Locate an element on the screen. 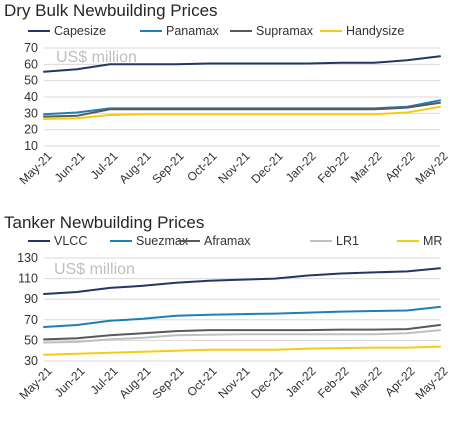 This screenshot has width=466, height=423. legend-item-capesize: Capesize is located at coordinates (67, 31).